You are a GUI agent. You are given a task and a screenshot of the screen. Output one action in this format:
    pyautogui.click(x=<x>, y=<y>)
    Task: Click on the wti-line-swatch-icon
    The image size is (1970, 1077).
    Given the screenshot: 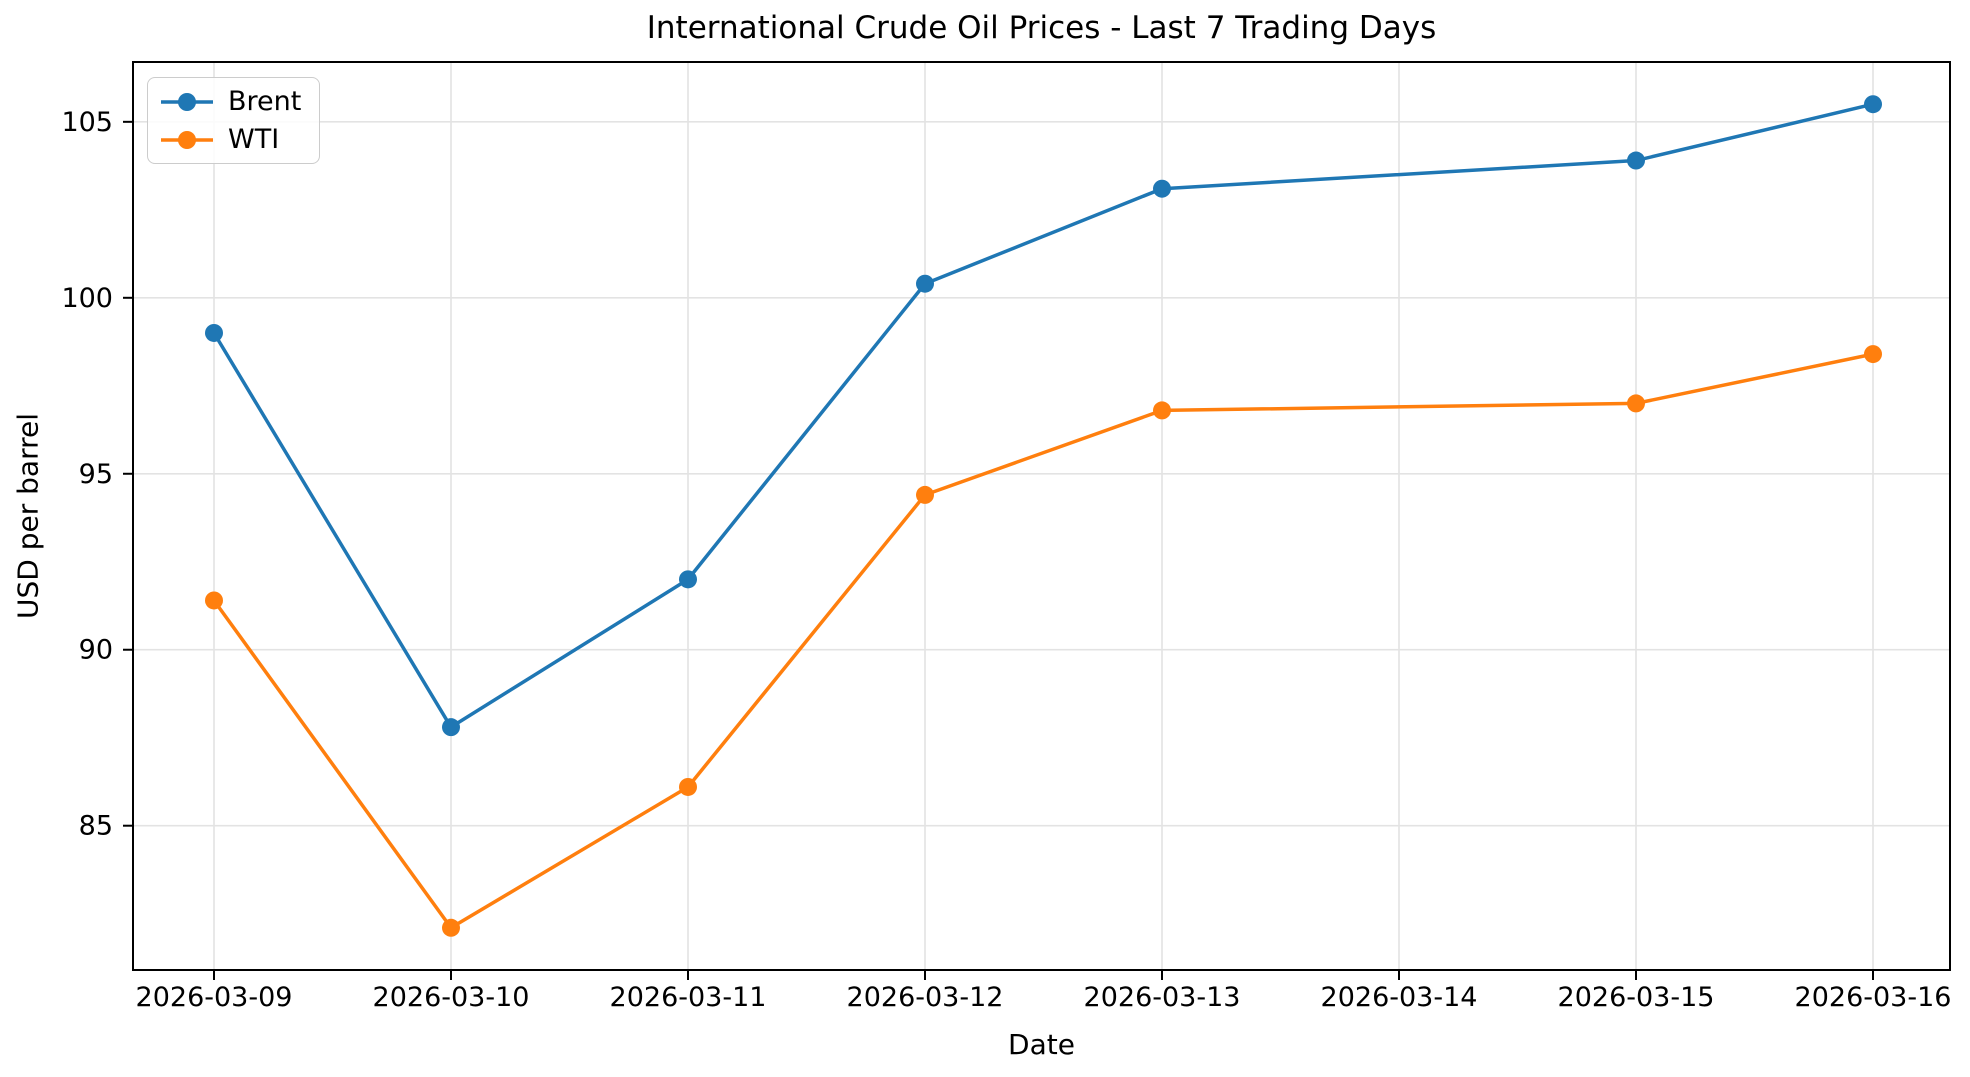 What is the action you would take?
    pyautogui.click(x=187, y=139)
    